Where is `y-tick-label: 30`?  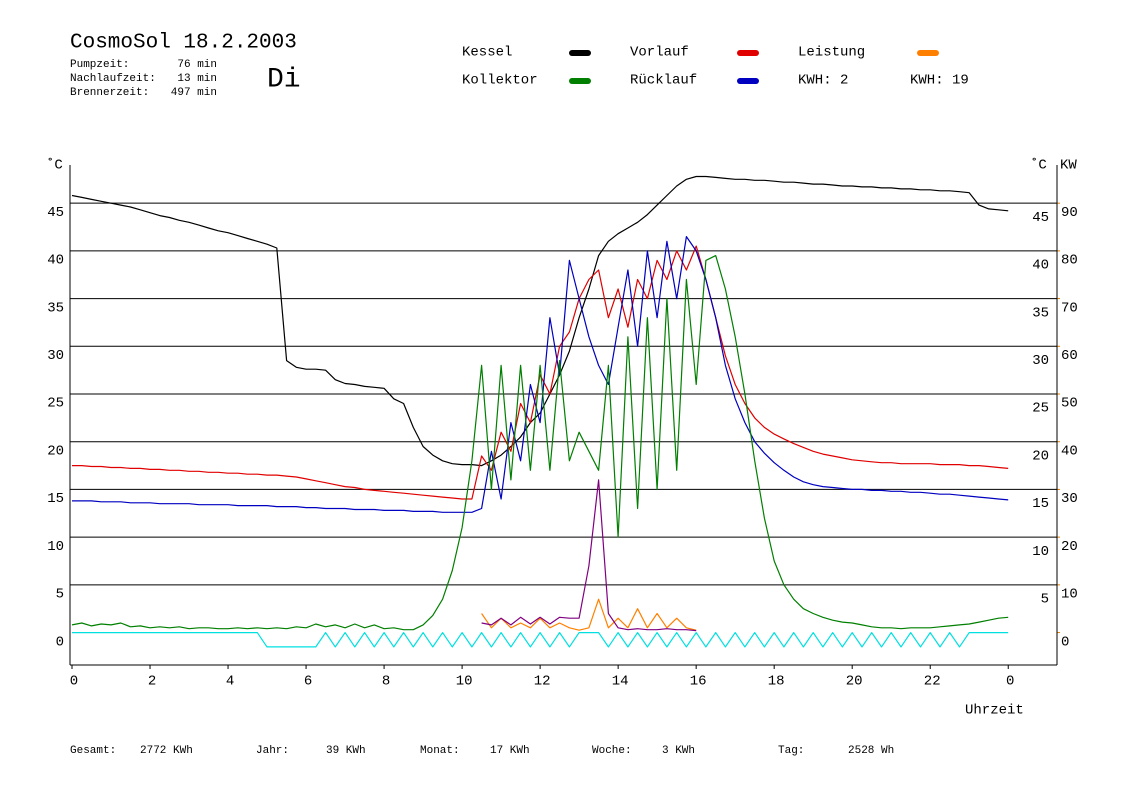 y-tick-label: 30 is located at coordinates (55, 356).